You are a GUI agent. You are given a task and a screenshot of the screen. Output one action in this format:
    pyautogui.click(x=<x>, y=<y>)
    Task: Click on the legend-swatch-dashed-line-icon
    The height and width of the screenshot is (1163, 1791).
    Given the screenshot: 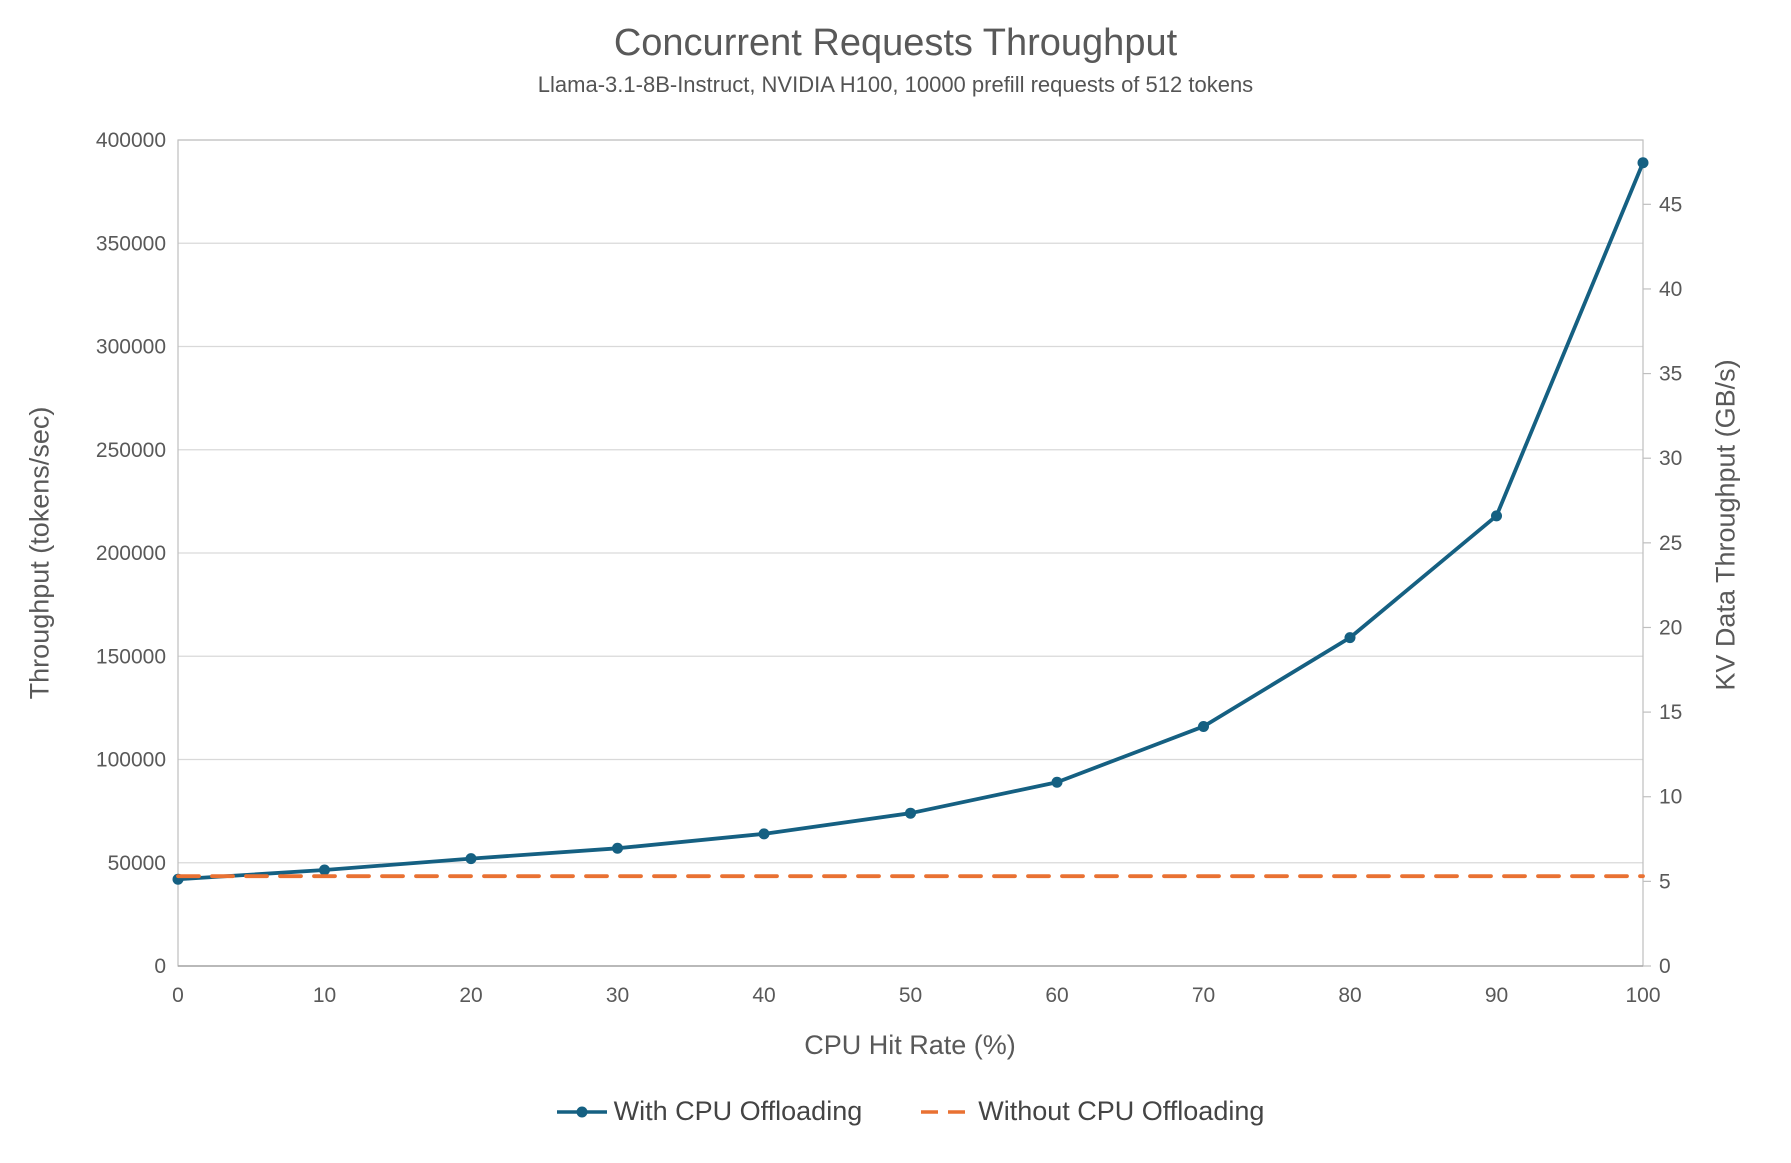 What is the action you would take?
    pyautogui.click(x=946, y=1111)
    